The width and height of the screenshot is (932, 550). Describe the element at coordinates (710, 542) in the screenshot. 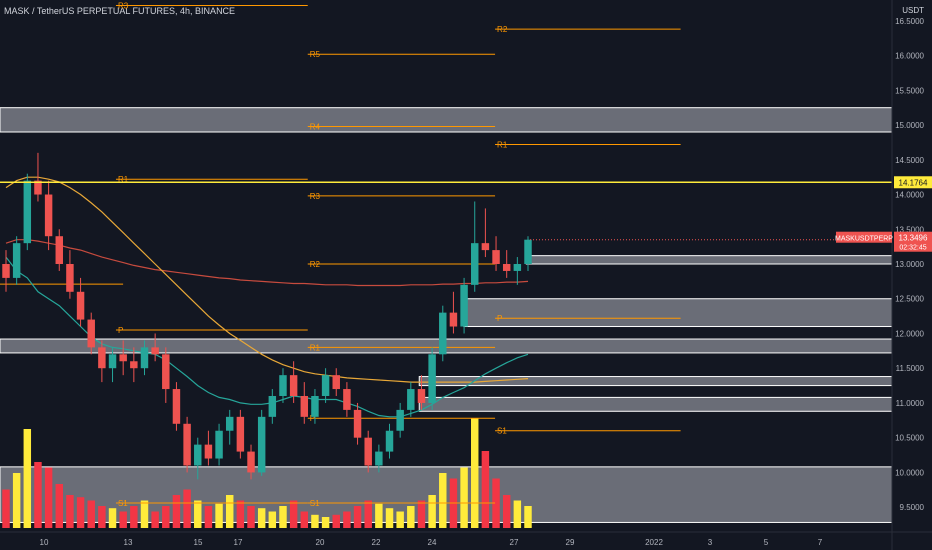

I see `x-tick-label: 3` at that location.